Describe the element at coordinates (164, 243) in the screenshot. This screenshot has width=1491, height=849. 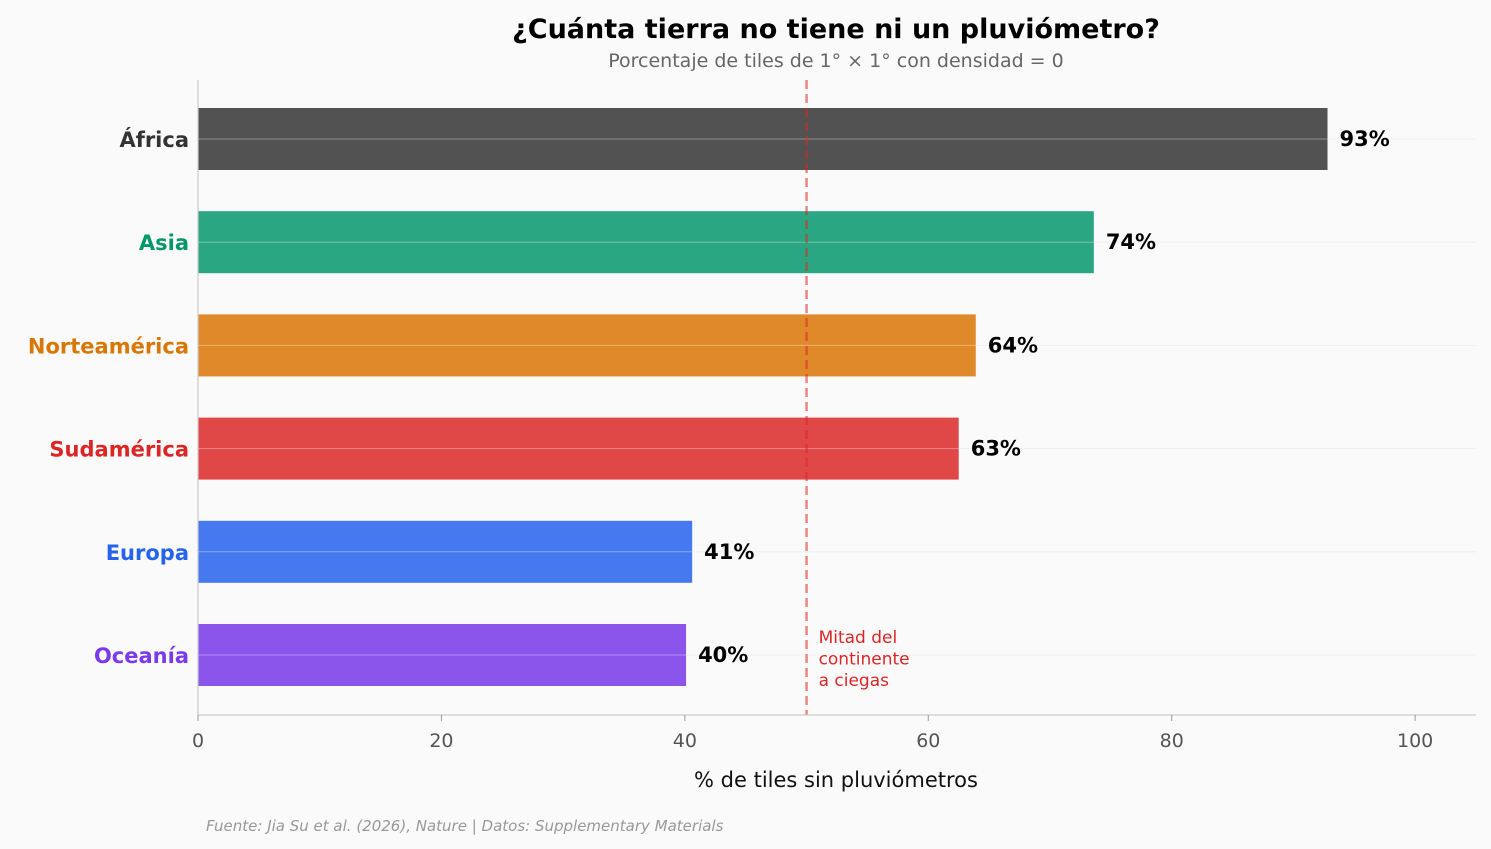
I see `category-label-2: Asia` at that location.